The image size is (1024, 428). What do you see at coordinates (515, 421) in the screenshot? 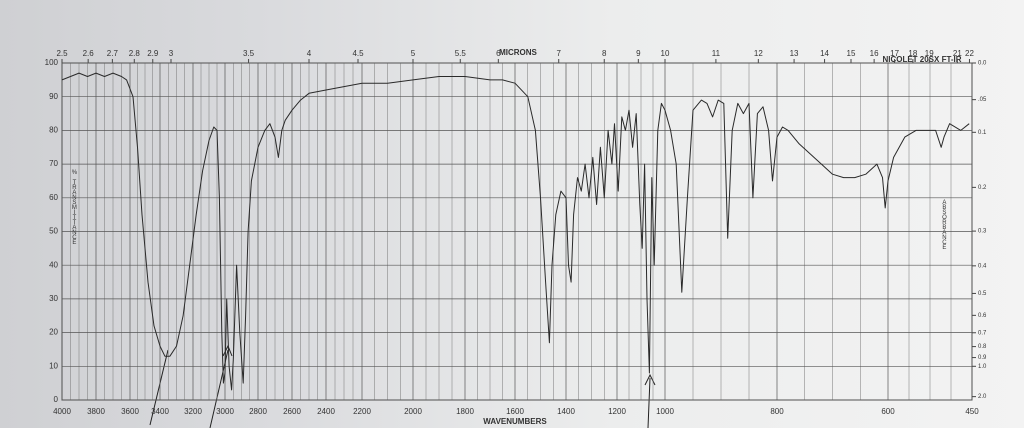
I see `x-label: WAVENUMBERS` at bounding box center [515, 421].